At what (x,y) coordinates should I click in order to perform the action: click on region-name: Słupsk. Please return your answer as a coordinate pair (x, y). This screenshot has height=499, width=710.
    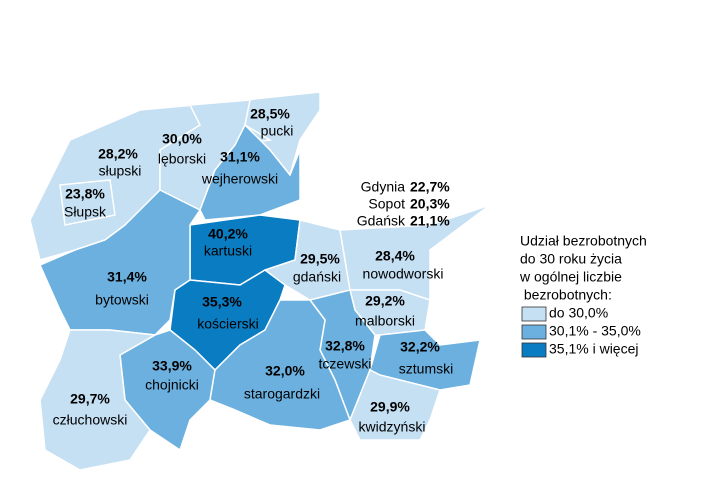
    Looking at the image, I should click on (85, 212).